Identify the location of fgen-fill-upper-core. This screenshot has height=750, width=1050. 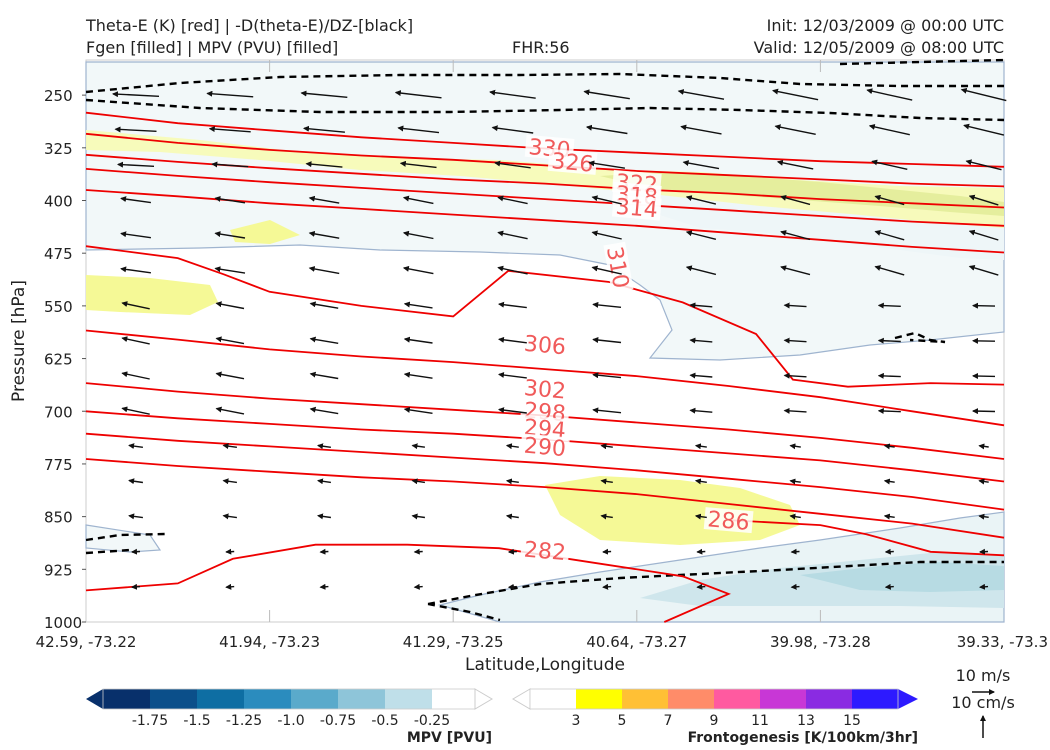
(802, 194).